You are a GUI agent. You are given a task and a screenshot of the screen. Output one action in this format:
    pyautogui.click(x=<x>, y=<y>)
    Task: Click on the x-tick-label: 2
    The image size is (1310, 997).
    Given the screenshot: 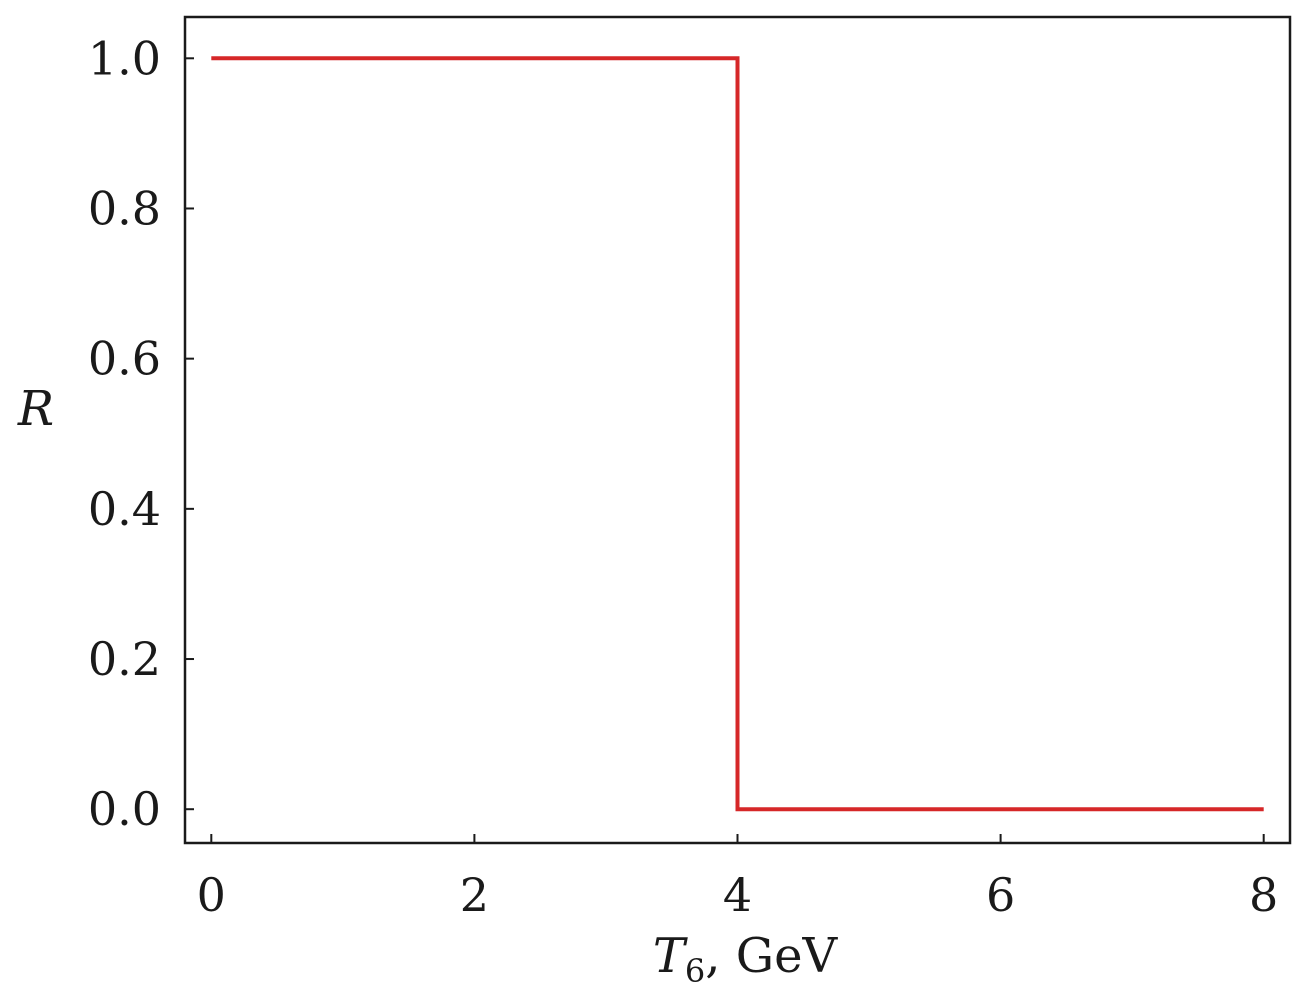 What is the action you would take?
    pyautogui.click(x=474, y=895)
    